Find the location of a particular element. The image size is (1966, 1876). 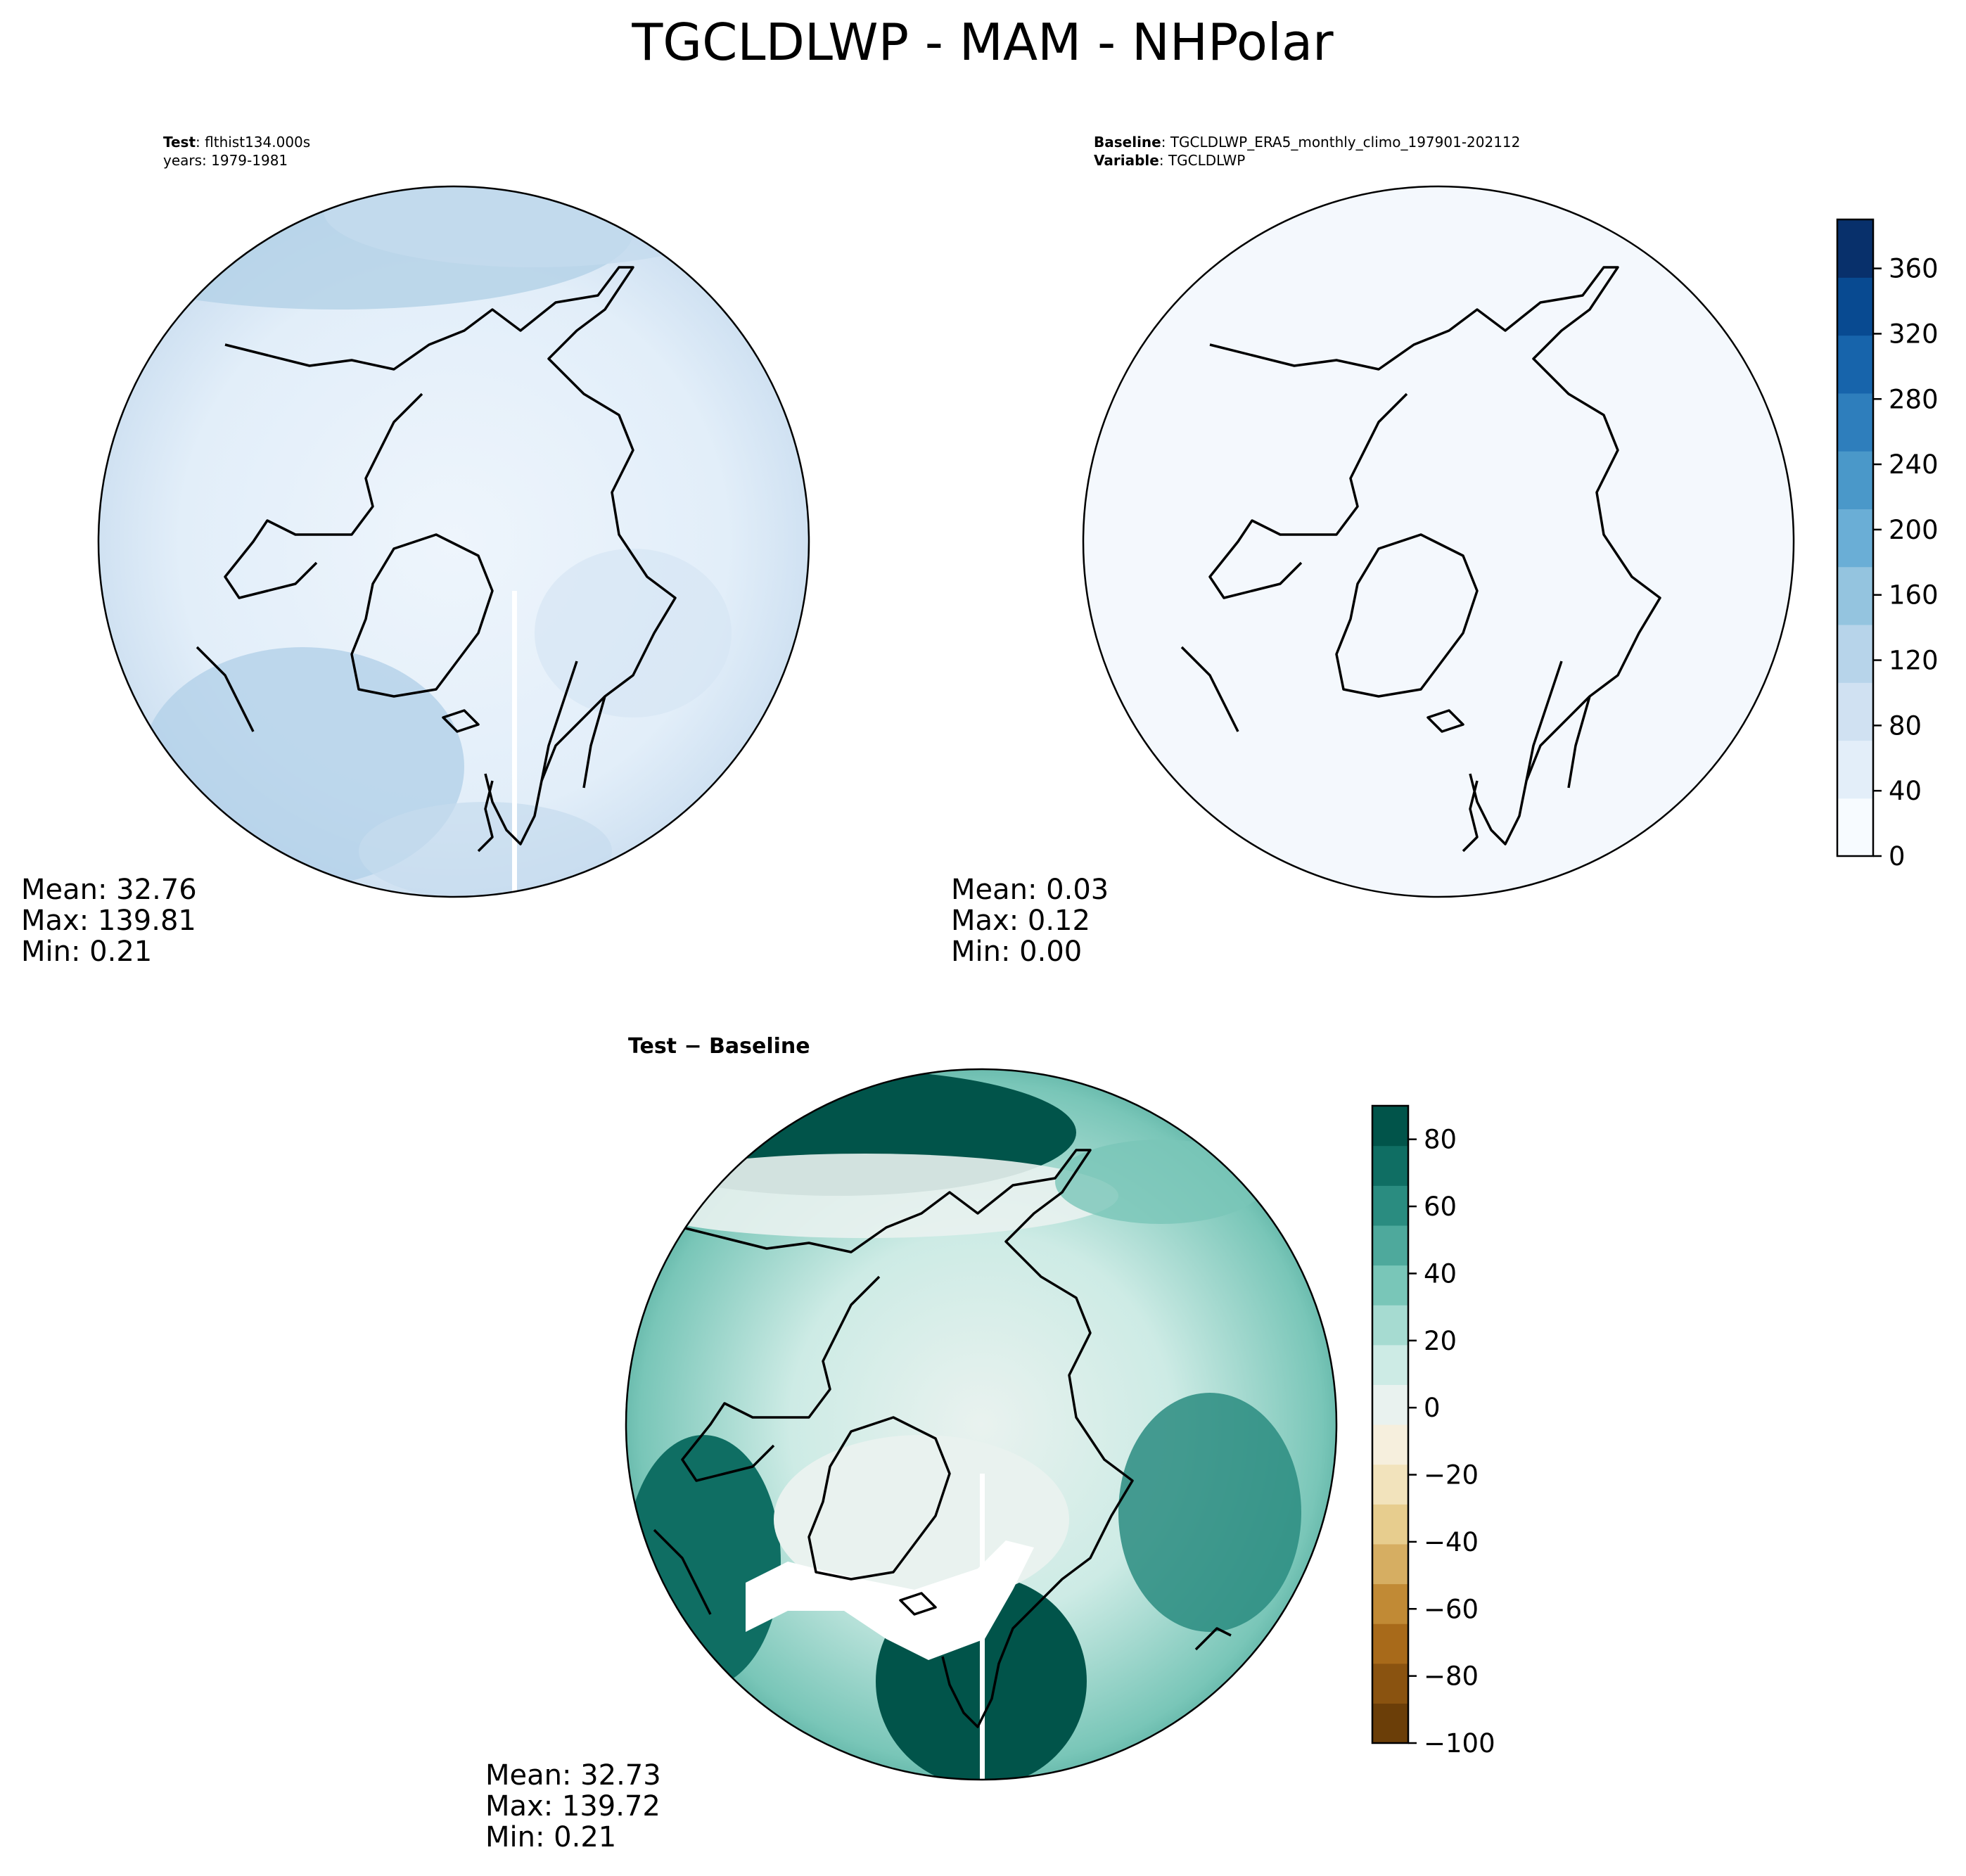

difference-header: Test − Baseline is located at coordinates (719, 1046).